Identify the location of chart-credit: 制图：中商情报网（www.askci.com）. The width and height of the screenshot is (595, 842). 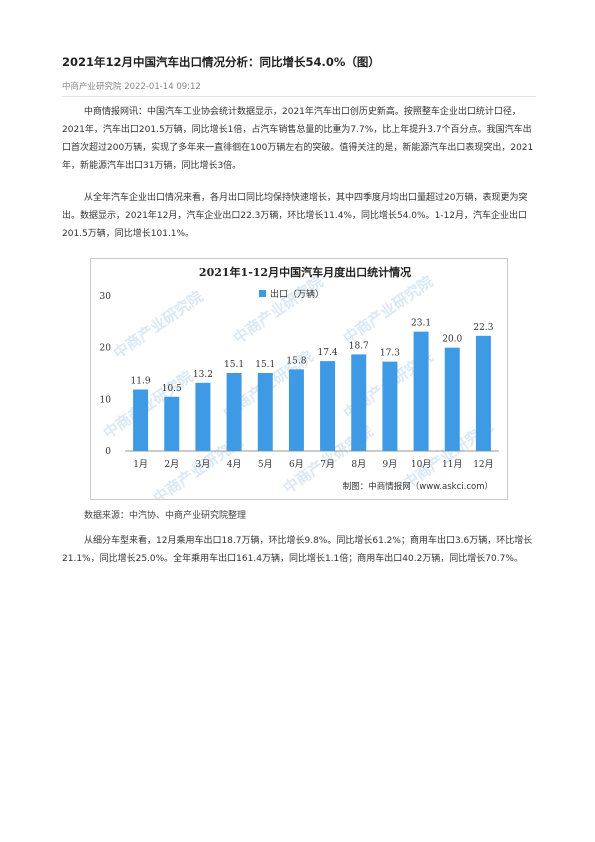
(418, 486).